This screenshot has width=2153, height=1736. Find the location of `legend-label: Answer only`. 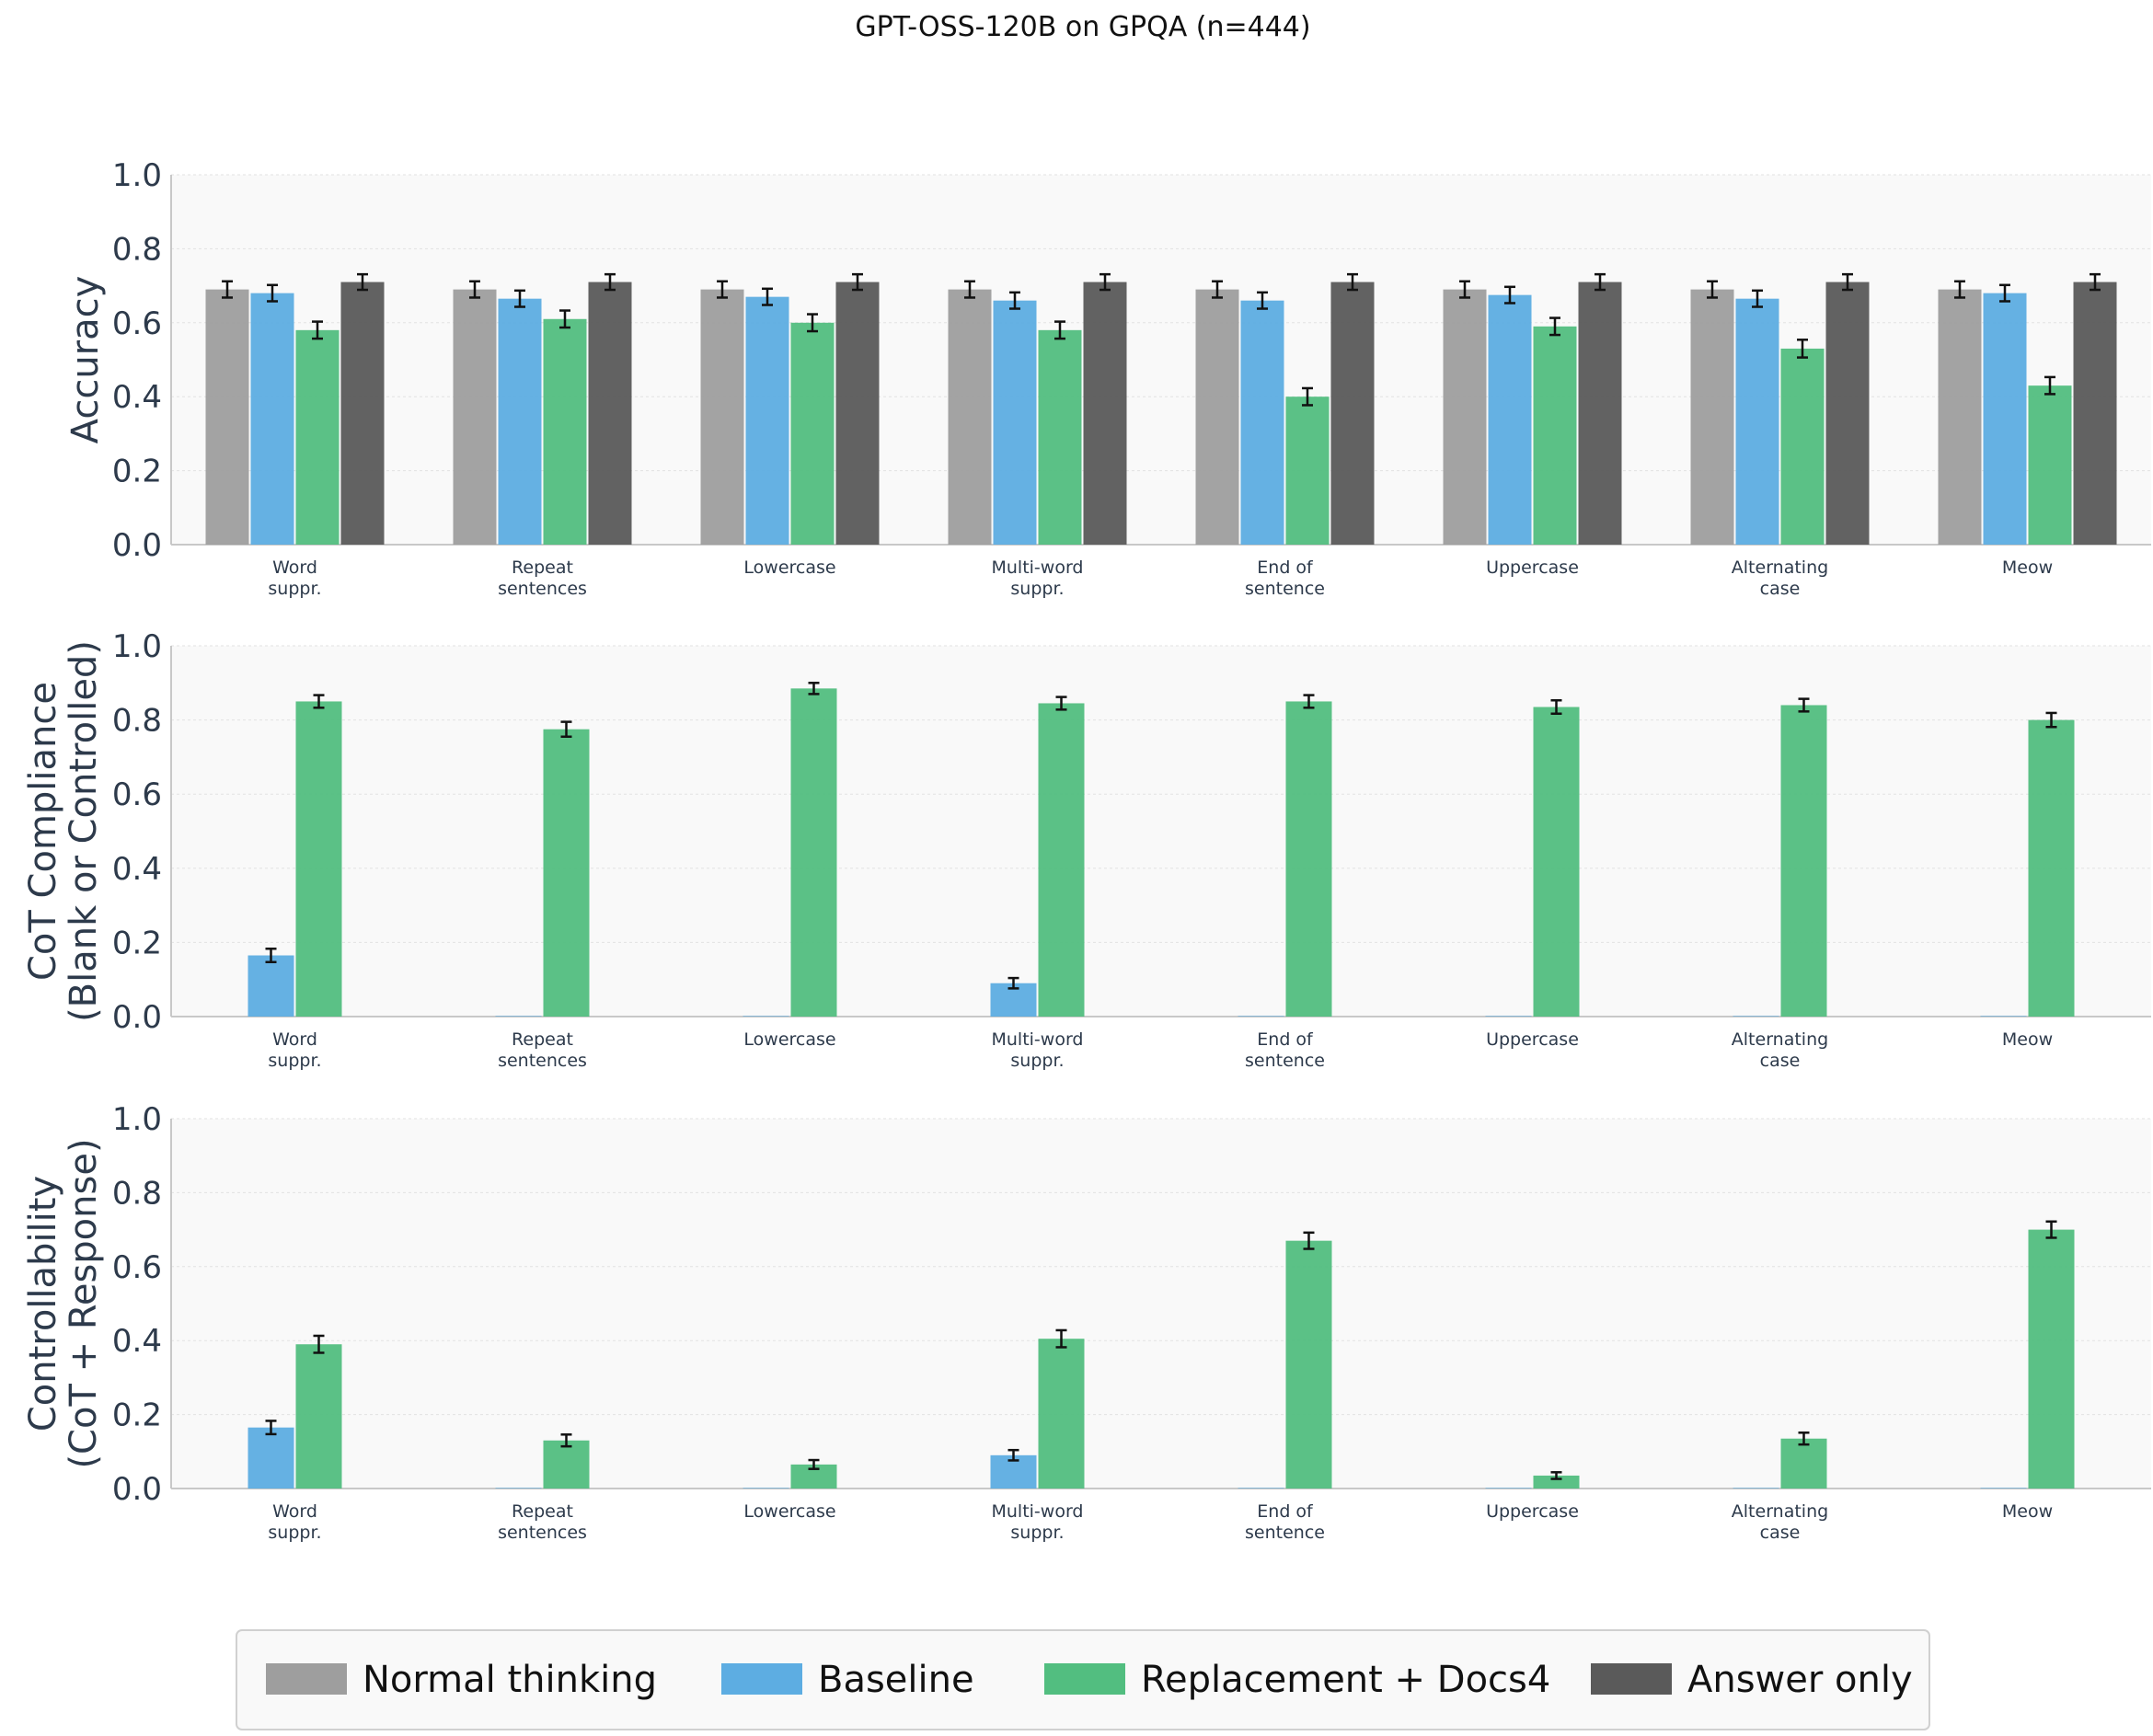

legend-label: Answer only is located at coordinates (1800, 1680).